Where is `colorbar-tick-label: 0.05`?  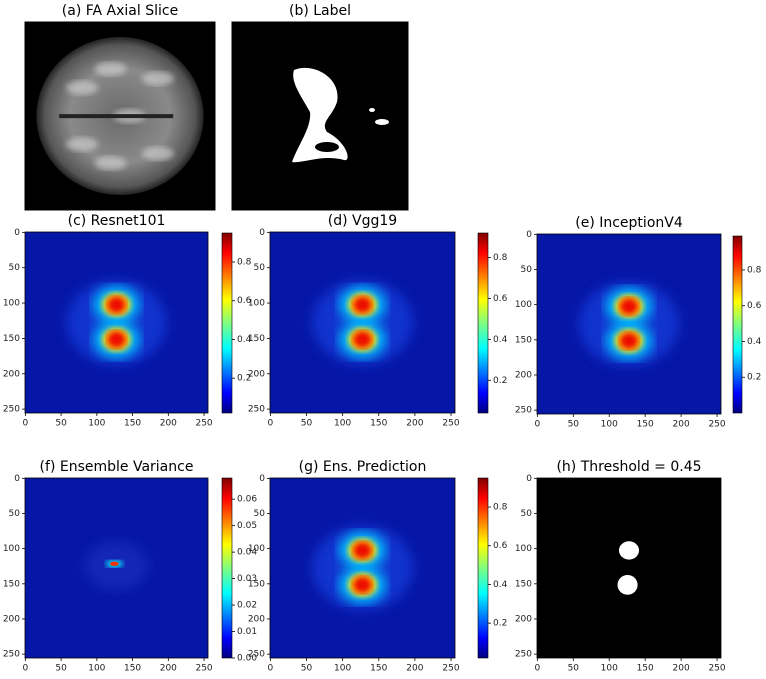
colorbar-tick-label: 0.05 is located at coordinates (247, 526).